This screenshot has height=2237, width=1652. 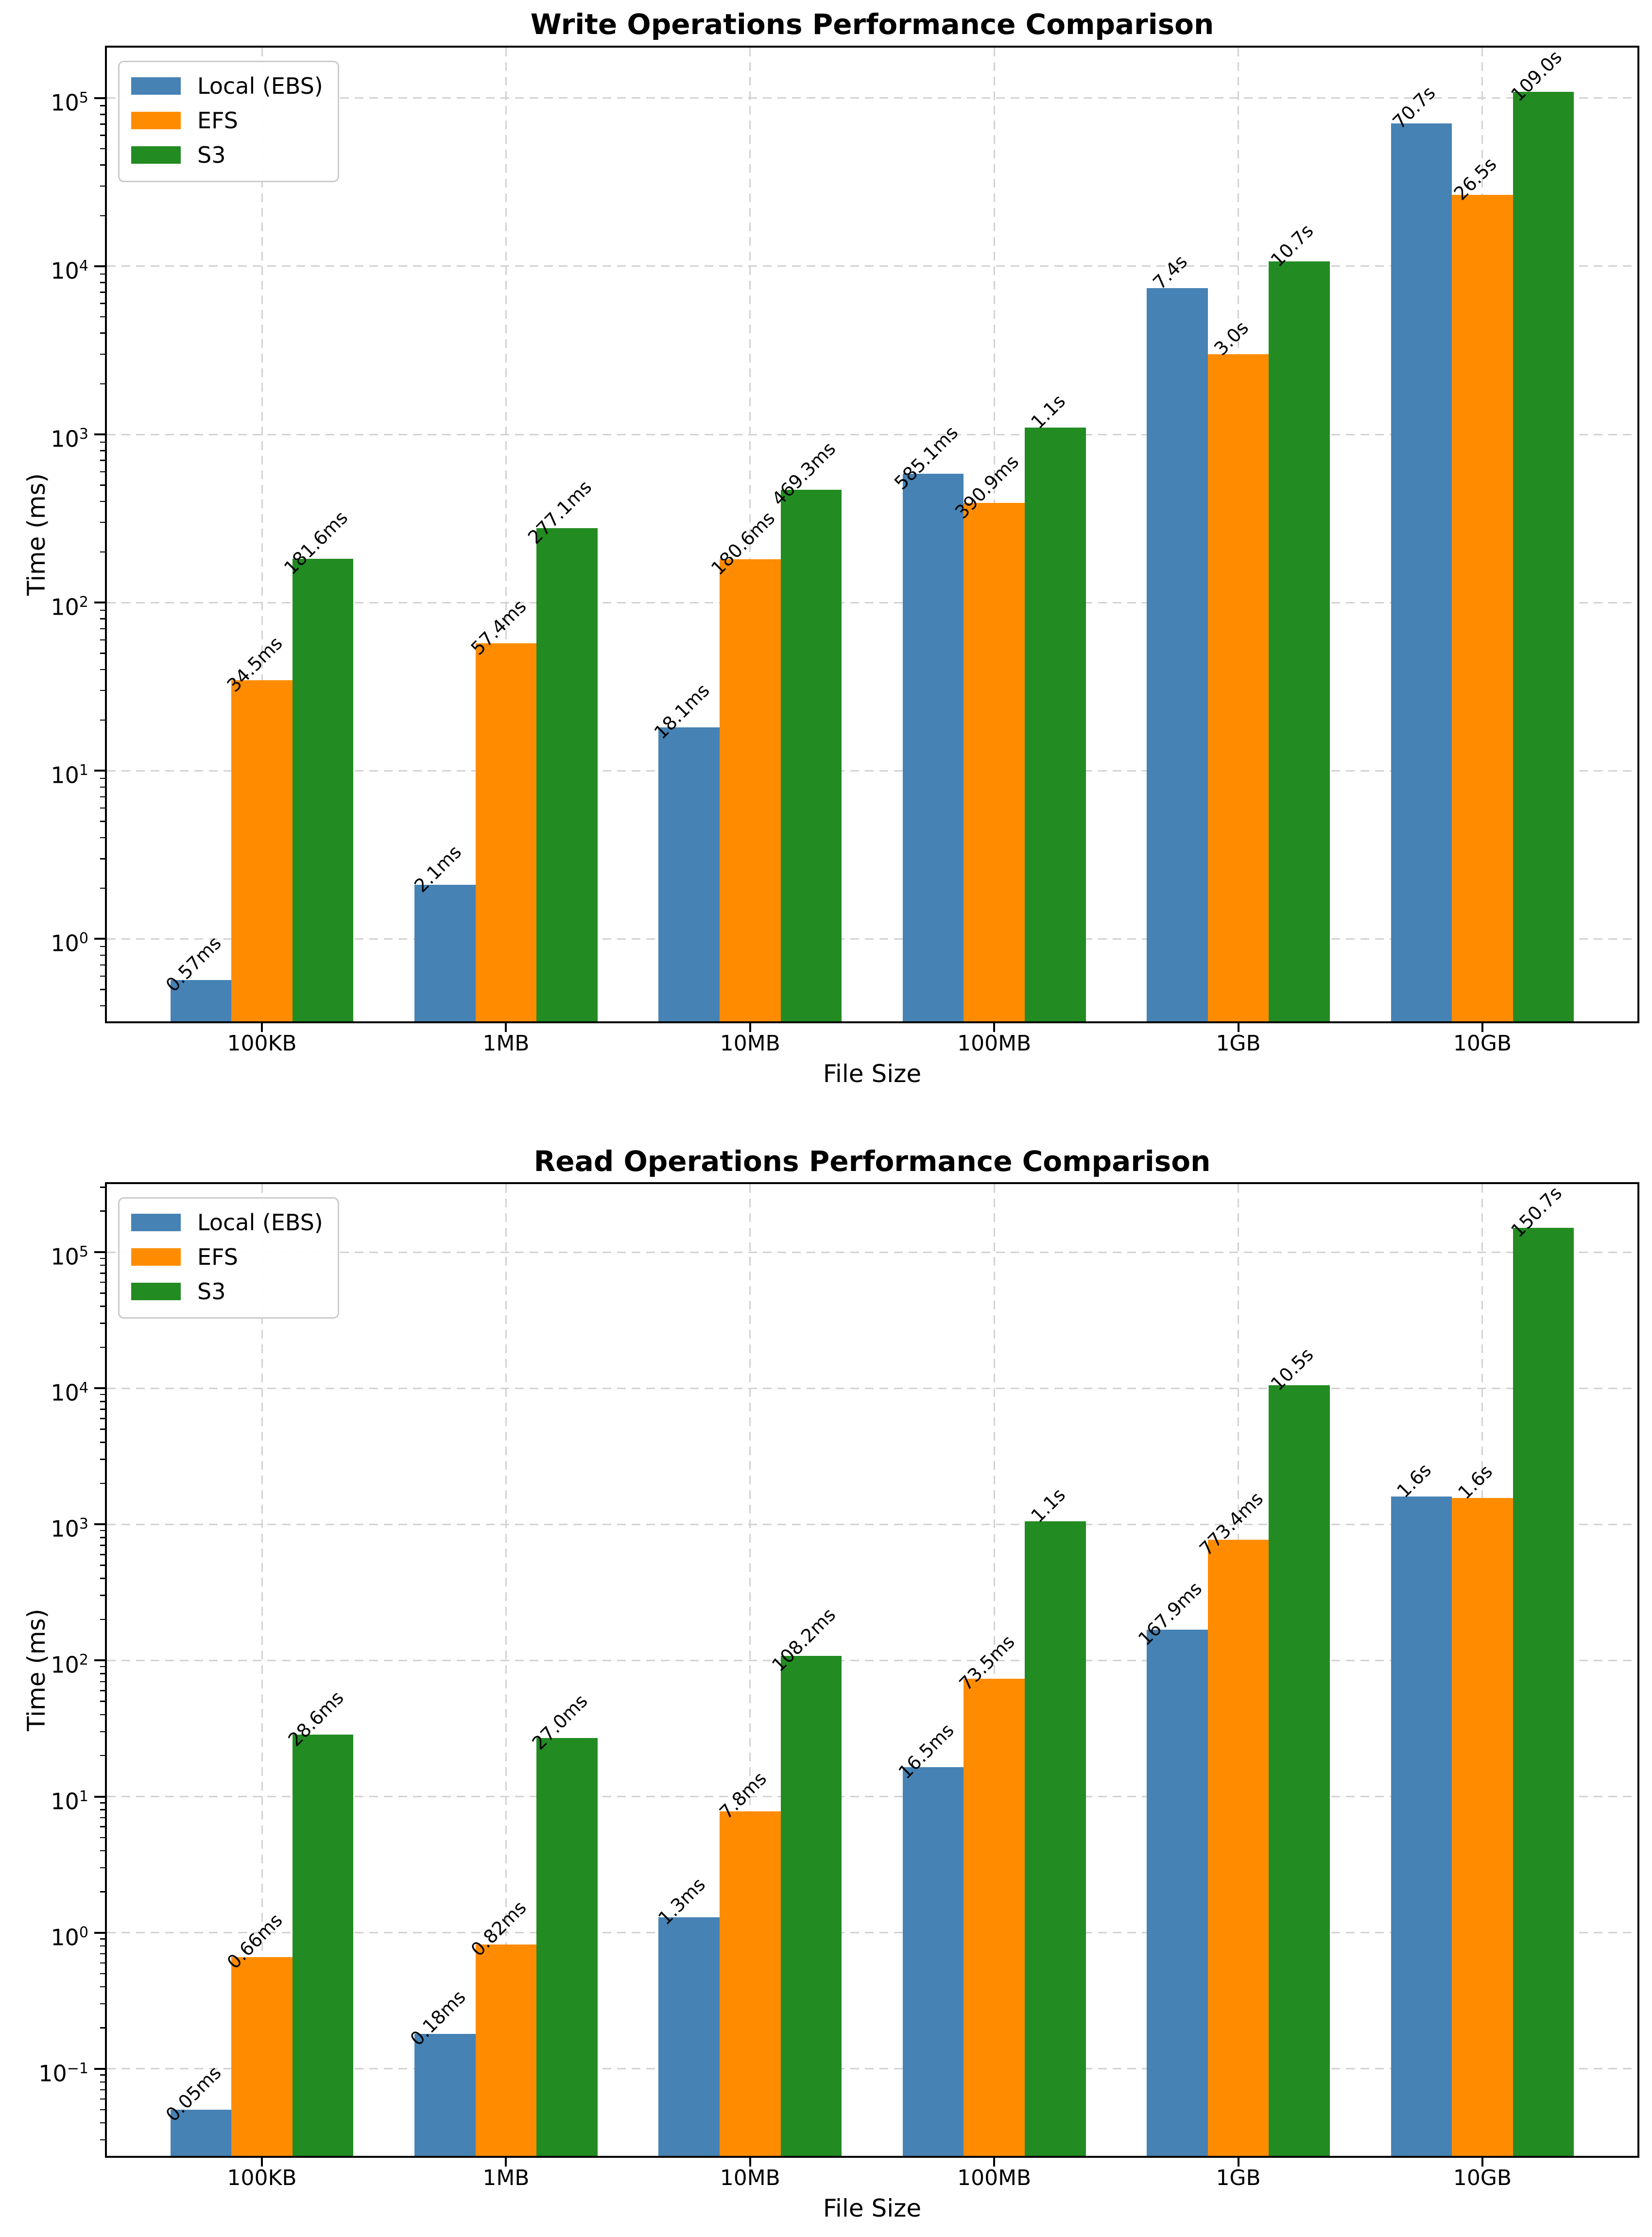 I want to click on x-tick-label: 10MB, so click(x=750, y=2178).